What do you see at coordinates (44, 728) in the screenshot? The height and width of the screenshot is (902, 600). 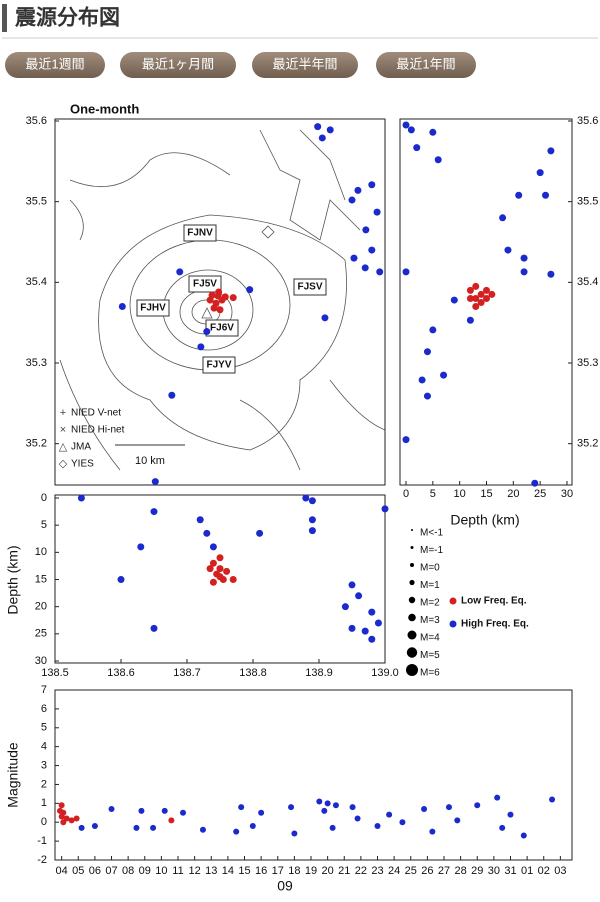 I see `y-tick-label: 5` at bounding box center [44, 728].